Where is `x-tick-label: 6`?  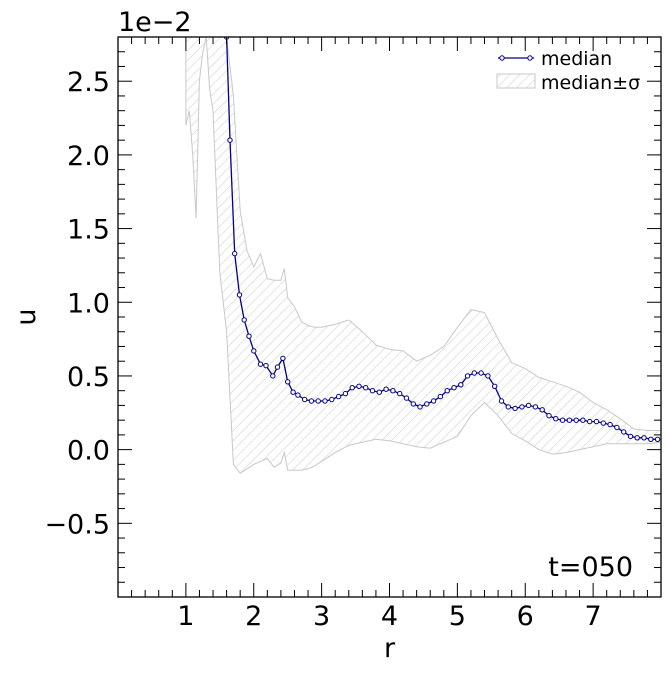 x-tick-label: 6 is located at coordinates (525, 616).